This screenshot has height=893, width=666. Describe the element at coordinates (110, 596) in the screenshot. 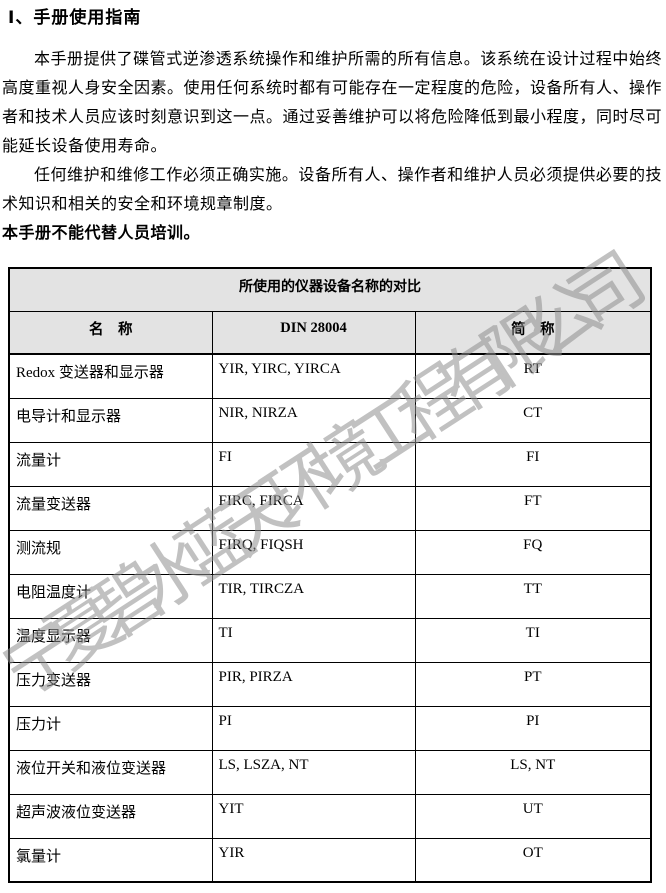

I see `device-name-cell: 电阻温度计` at that location.